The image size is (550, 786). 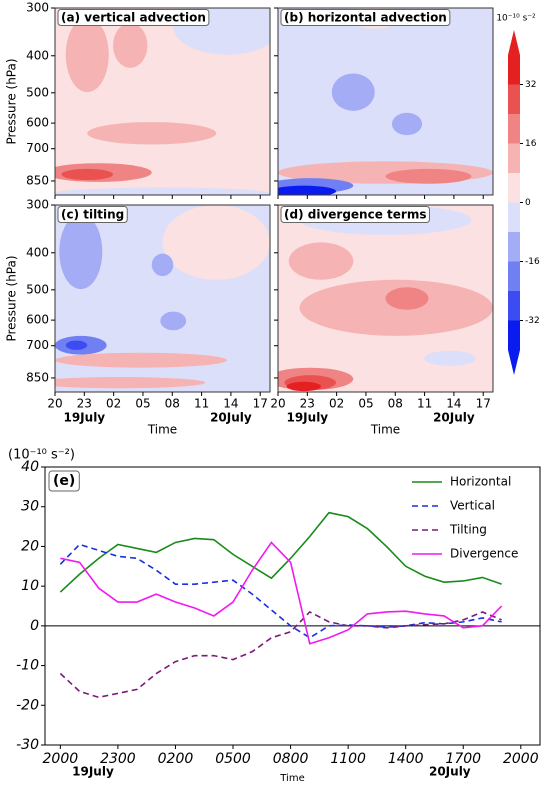 What do you see at coordinates (484, 554) in the screenshot?
I see `legend-label: Divergence` at bounding box center [484, 554].